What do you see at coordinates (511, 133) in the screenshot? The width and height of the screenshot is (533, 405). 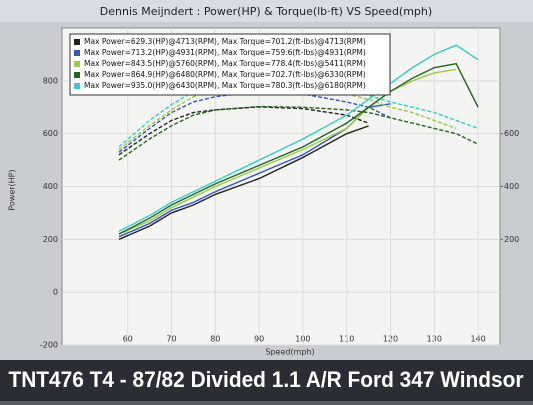 I see `y2-tick-label: 600` at bounding box center [511, 133].